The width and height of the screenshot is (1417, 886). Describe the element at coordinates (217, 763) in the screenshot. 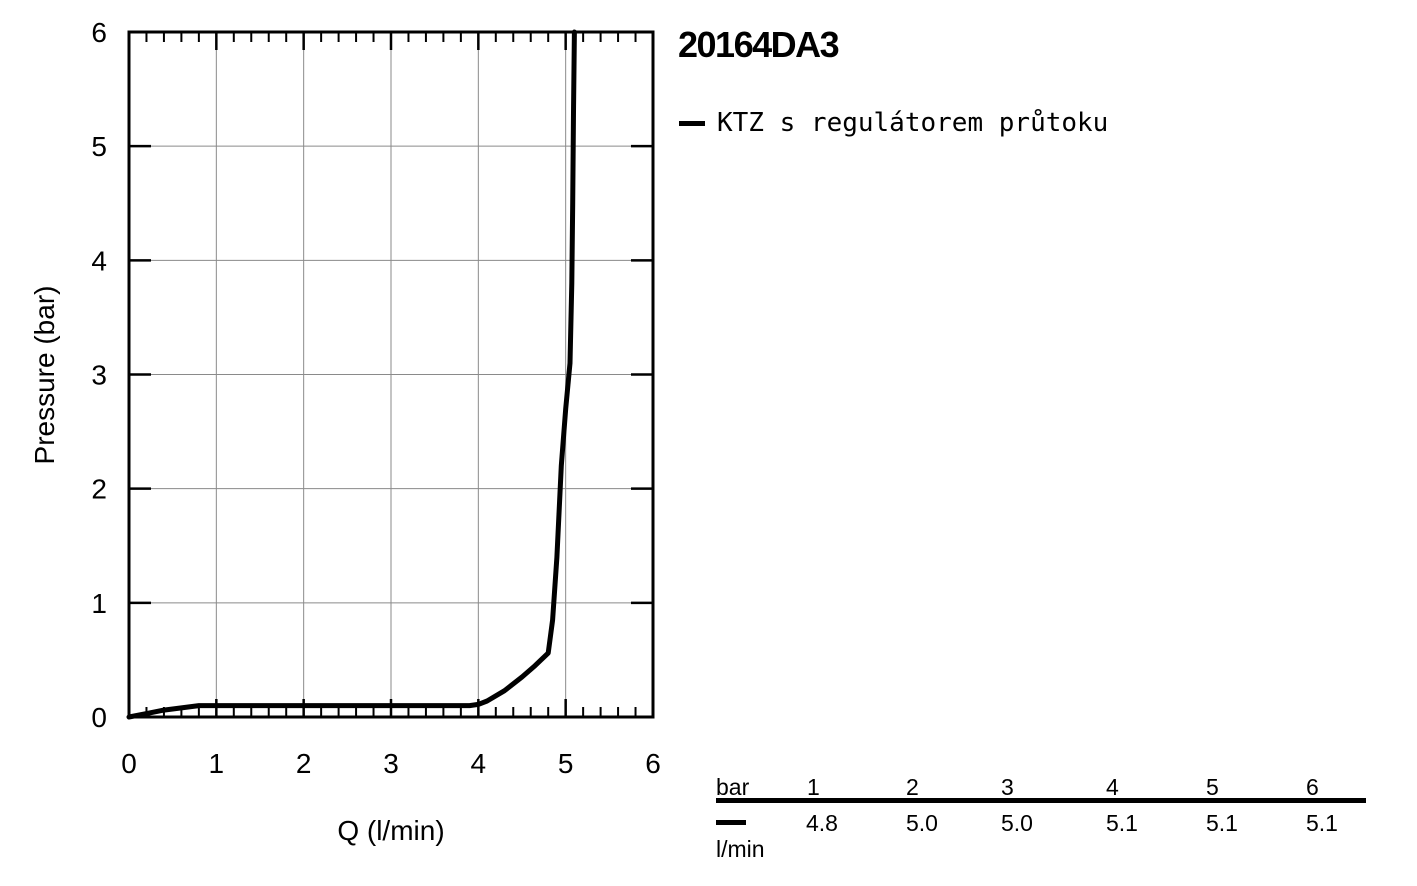

I see `x-tick-label: 1` at that location.